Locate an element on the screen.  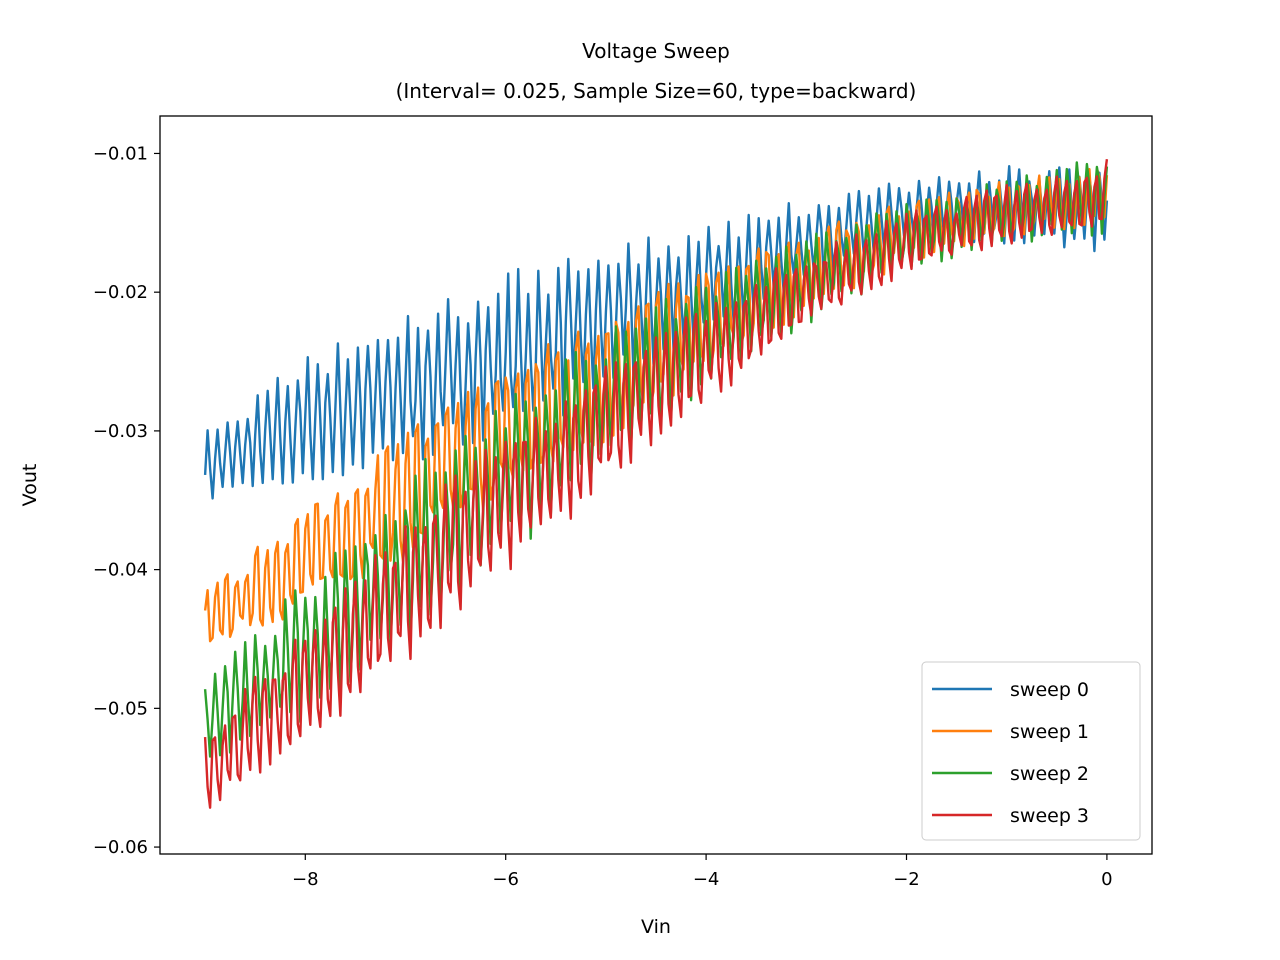
y-tick-label: −0.06 is located at coordinates (120, 847).